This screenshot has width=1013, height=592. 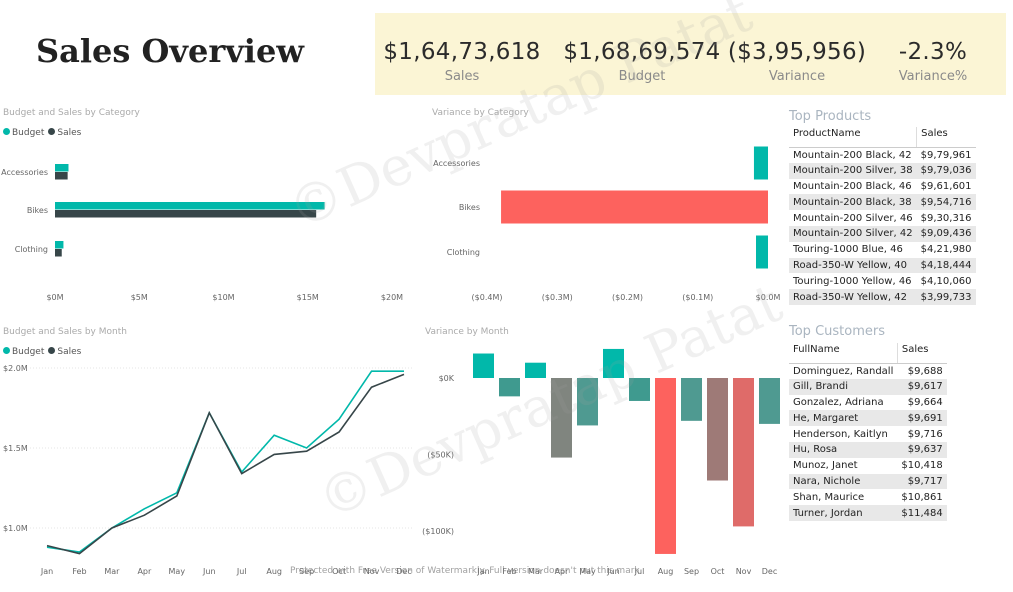 What do you see at coordinates (843, 449) in the screenshot?
I see `table-cell-name: Hu, Rosa` at bounding box center [843, 449].